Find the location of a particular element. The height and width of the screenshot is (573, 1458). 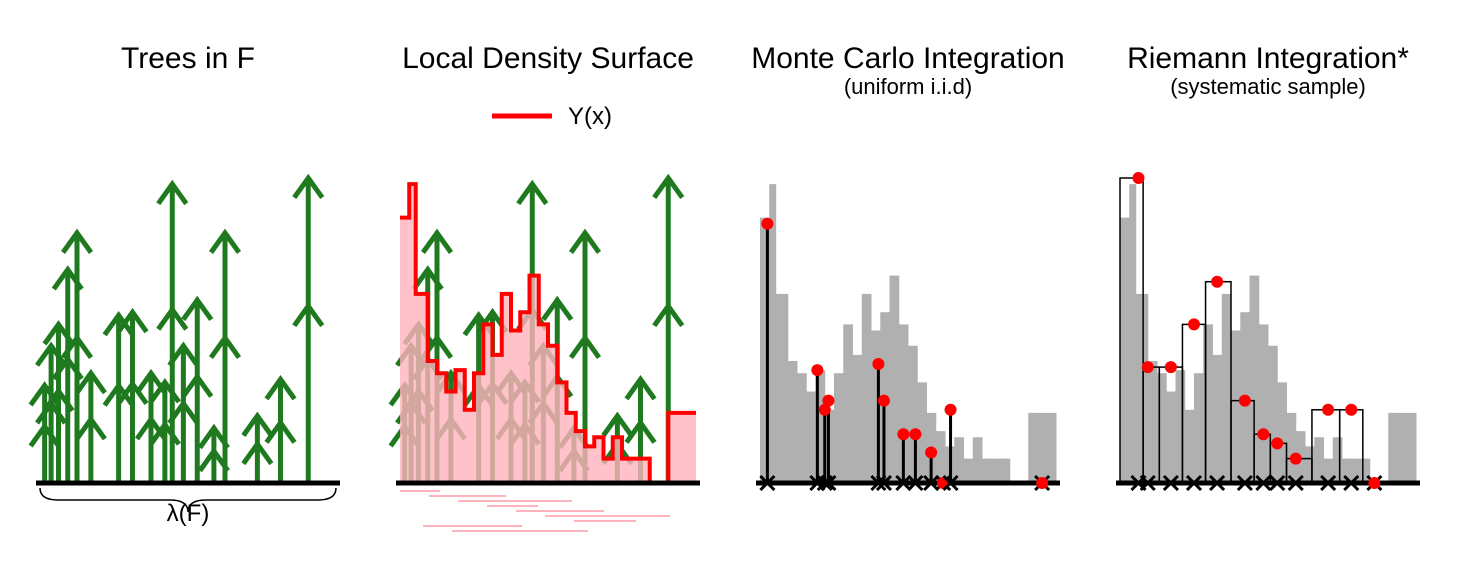

panel-title-density: Local Density Surface is located at coordinates (548, 58).